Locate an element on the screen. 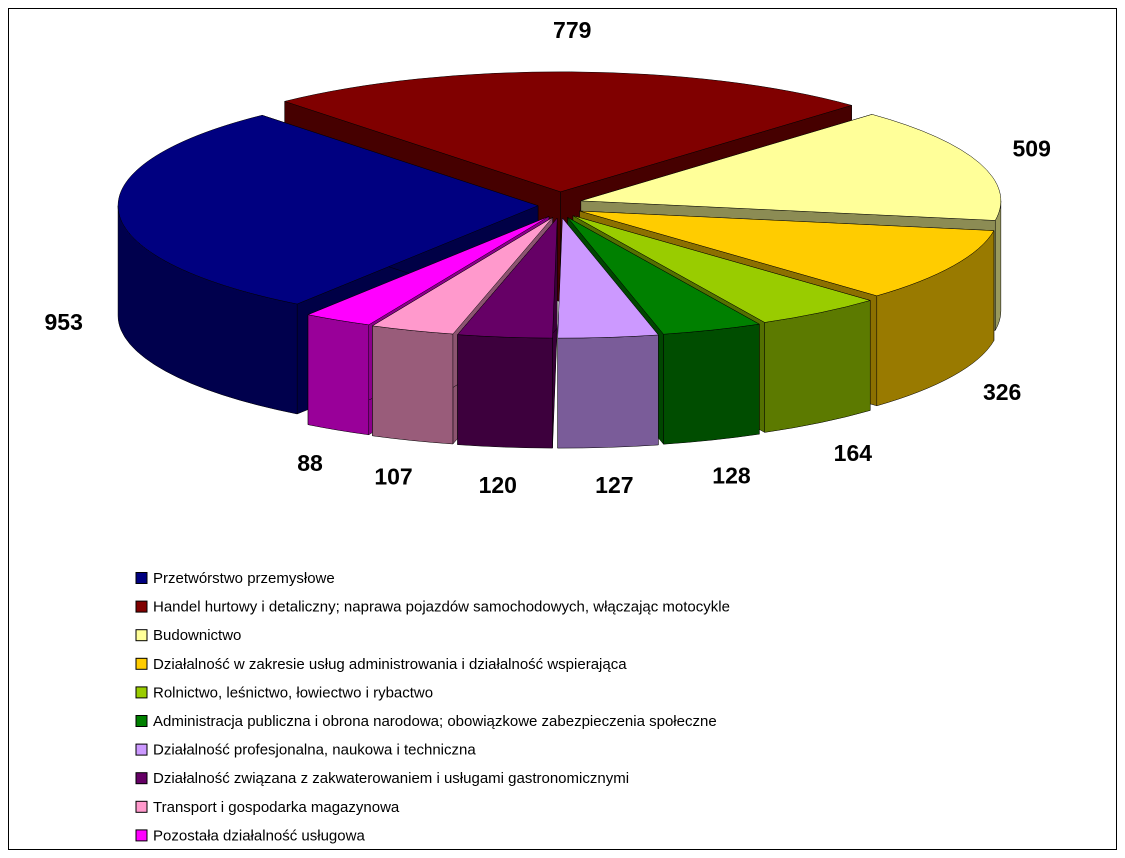 This screenshot has width=1125, height=858. legend-label: Pozostała działalność usługowa is located at coordinates (259, 835).